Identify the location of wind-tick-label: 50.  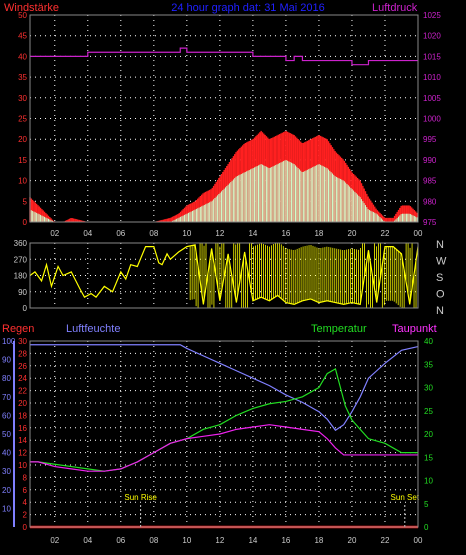
(22, 15).